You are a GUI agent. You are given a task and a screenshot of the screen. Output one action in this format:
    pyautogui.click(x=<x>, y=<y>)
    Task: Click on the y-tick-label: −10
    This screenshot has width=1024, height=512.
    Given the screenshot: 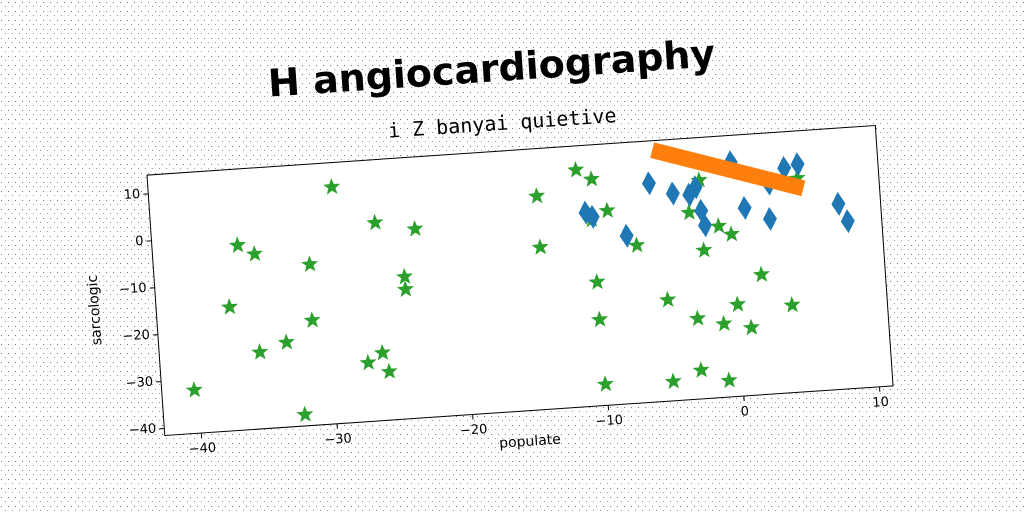 What is the action you would take?
    pyautogui.click(x=133, y=289)
    